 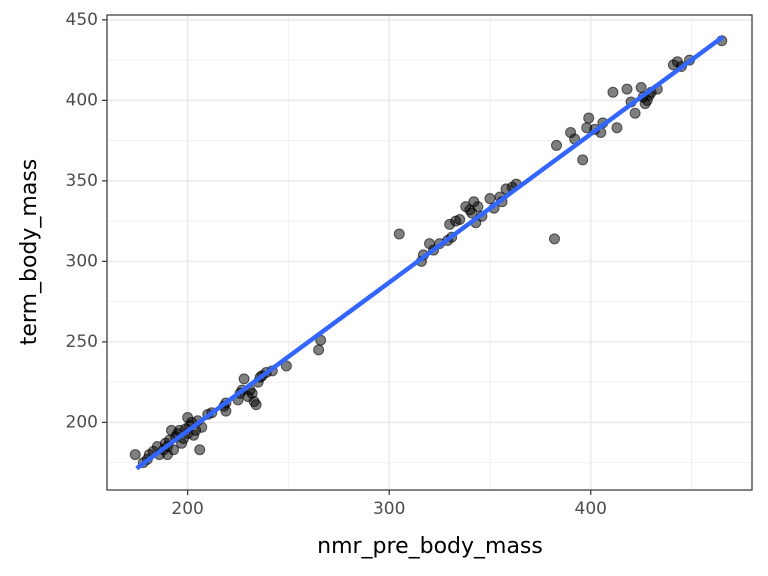 I want to click on y-tick-label: 350, so click(x=82, y=181).